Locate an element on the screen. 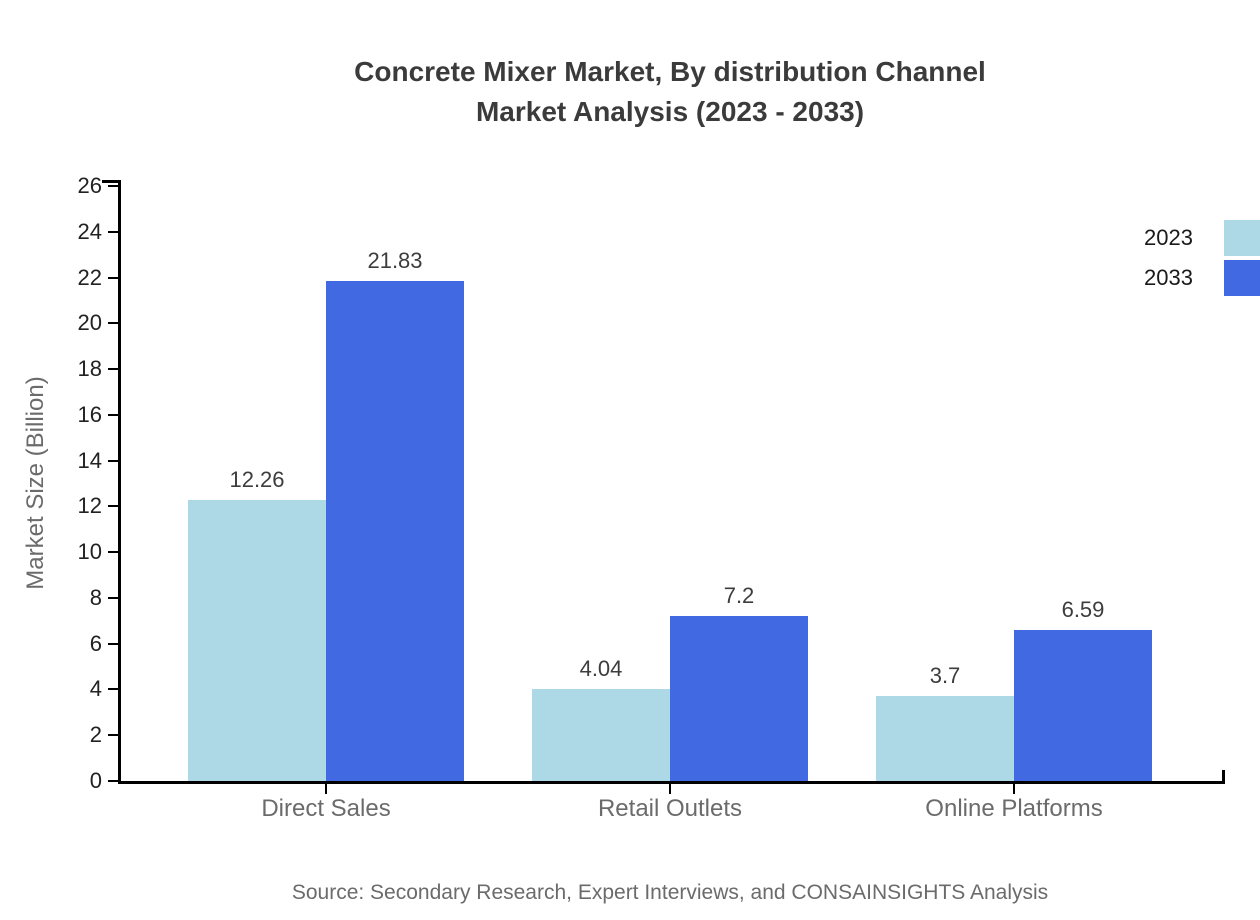 Image resolution: width=1260 pixels, height=920 pixels. legend: 2023 2033 is located at coordinates (1202, 260).